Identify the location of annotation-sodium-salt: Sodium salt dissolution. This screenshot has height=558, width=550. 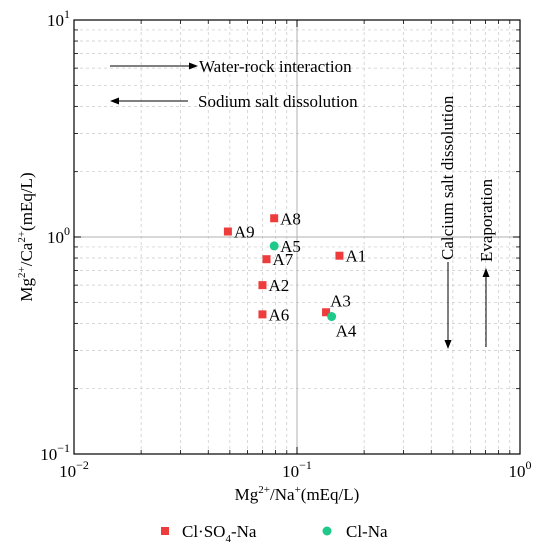
(234, 101).